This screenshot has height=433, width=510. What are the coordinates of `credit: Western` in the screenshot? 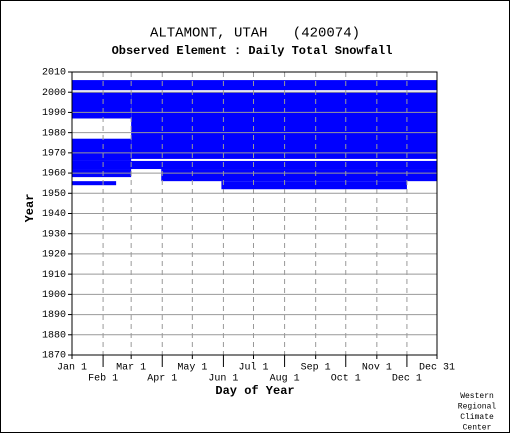 It's located at (477, 396).